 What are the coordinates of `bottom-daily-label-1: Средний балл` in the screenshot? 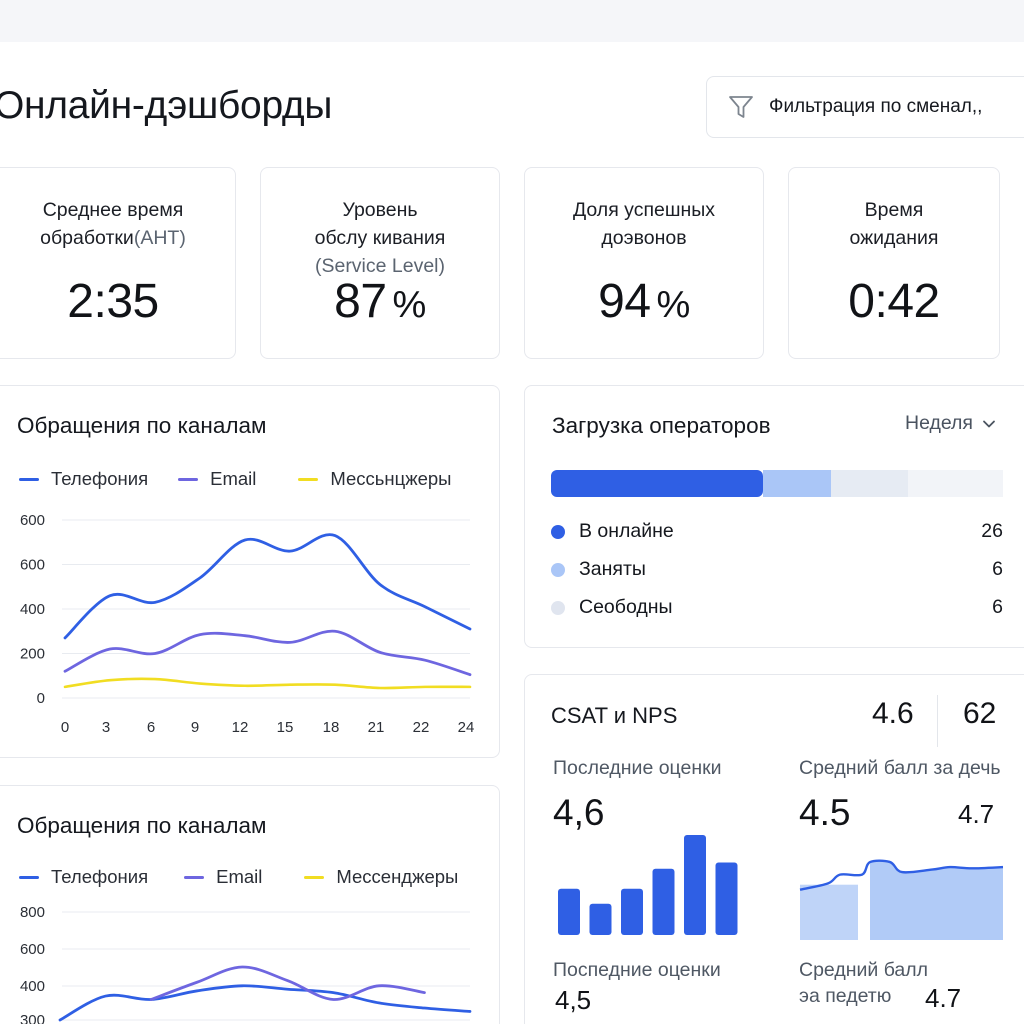 It's located at (864, 970).